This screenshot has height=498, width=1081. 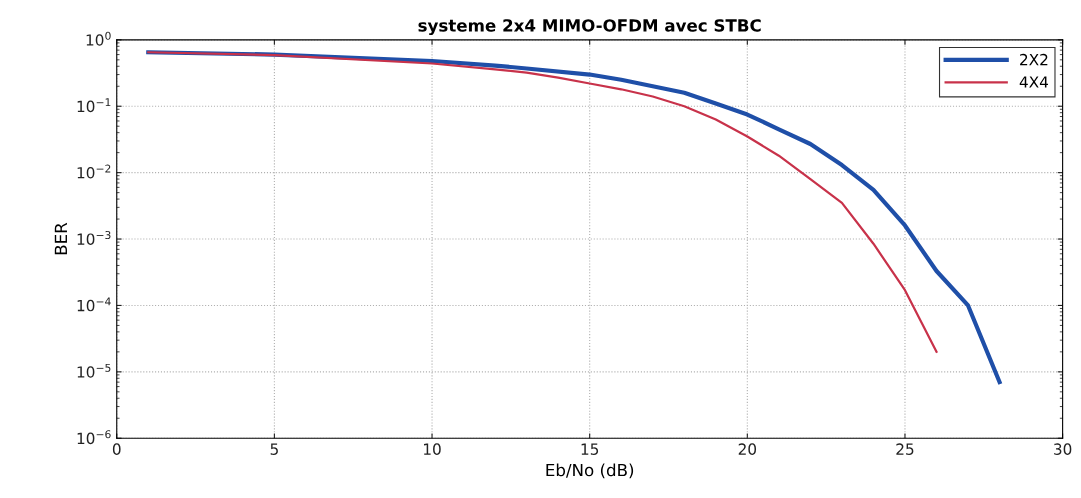 What do you see at coordinates (274, 449) in the screenshot?
I see `x-tick-label: 5` at bounding box center [274, 449].